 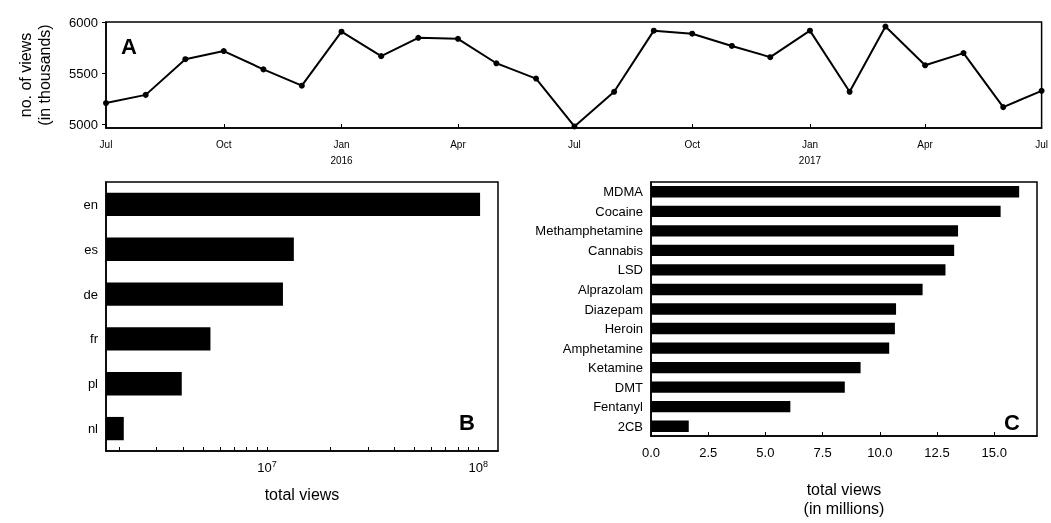 I want to click on y-tick-label: de, so click(x=90, y=294).